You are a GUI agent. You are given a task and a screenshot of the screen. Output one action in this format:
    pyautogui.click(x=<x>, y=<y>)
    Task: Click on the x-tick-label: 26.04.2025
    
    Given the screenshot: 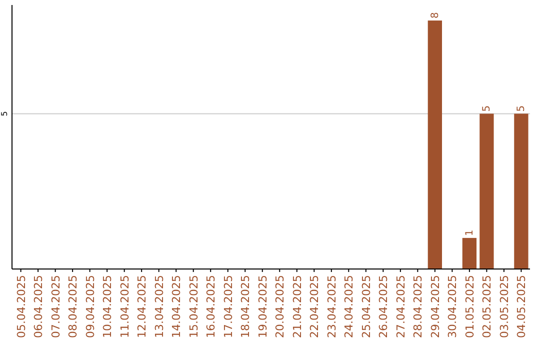 What is the action you would take?
    pyautogui.click(x=383, y=306)
    